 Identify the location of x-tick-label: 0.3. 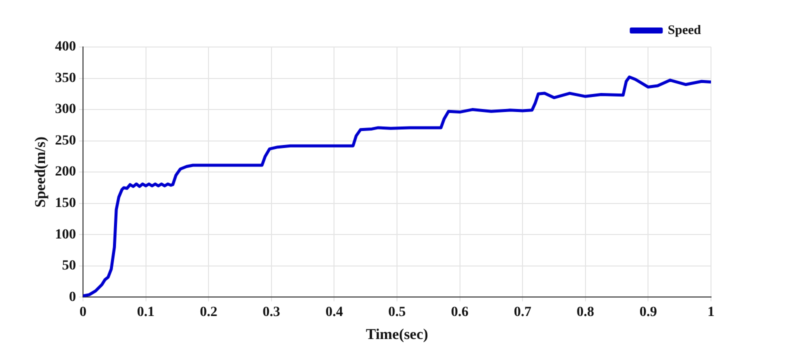
(271, 312).